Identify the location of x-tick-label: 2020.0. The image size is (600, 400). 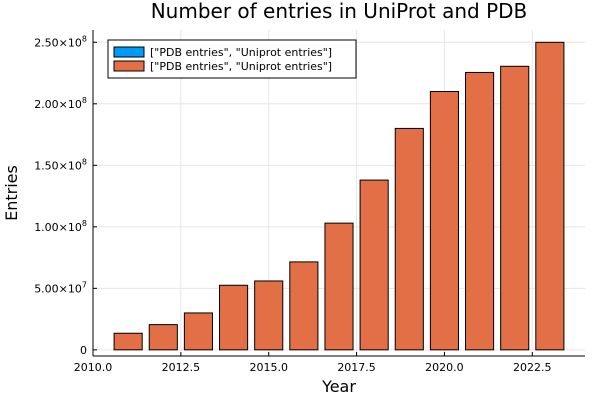
(444, 367).